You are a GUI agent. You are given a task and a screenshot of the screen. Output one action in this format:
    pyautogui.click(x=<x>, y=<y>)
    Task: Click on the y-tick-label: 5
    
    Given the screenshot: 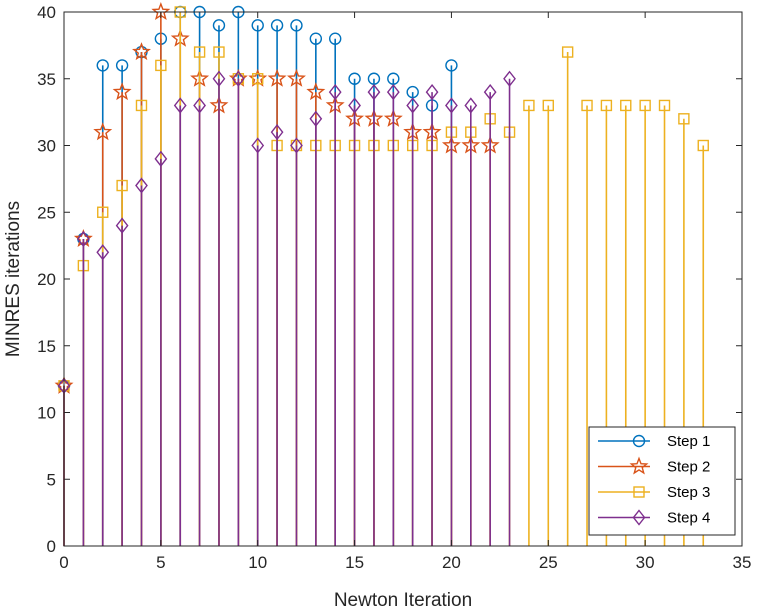 What is the action you would take?
    pyautogui.click(x=51, y=479)
    